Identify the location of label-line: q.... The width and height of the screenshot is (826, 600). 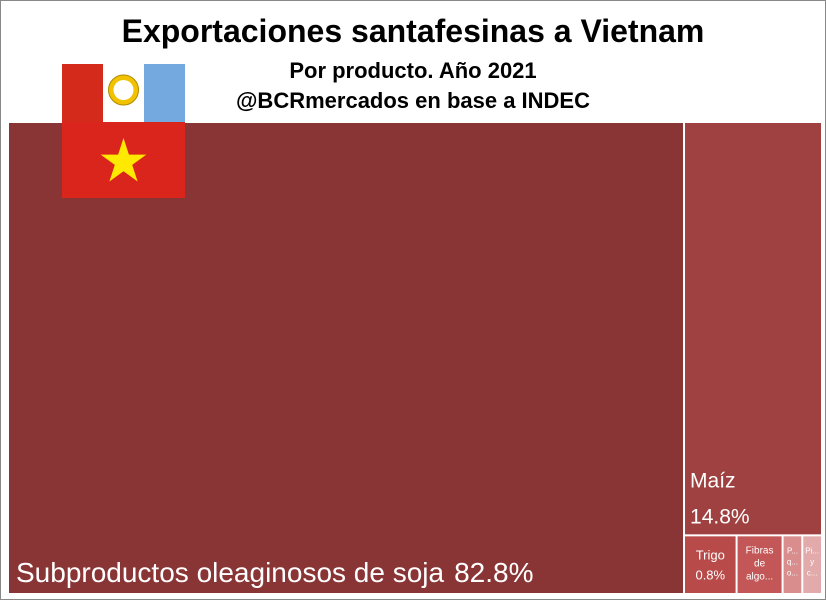
(792, 561).